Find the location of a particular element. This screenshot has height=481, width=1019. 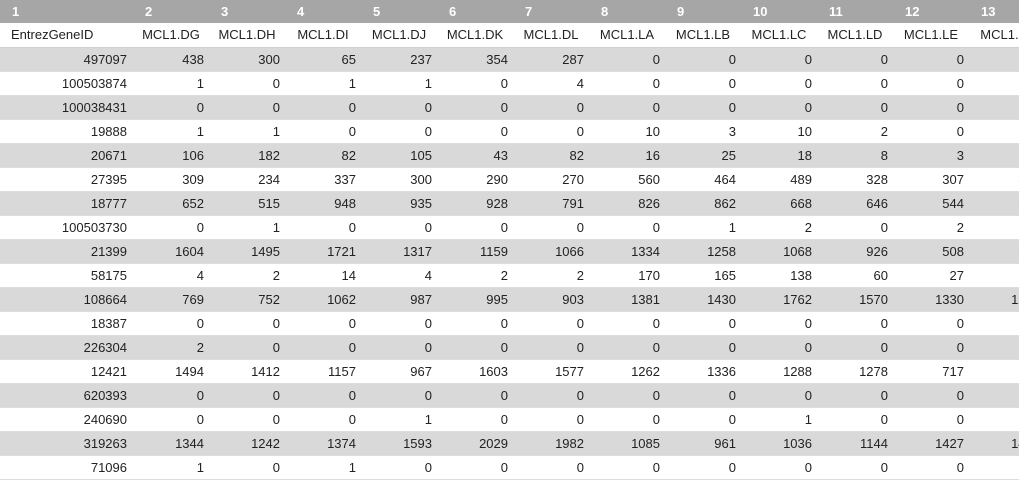

count-cell: 1374 is located at coordinates (323, 443).